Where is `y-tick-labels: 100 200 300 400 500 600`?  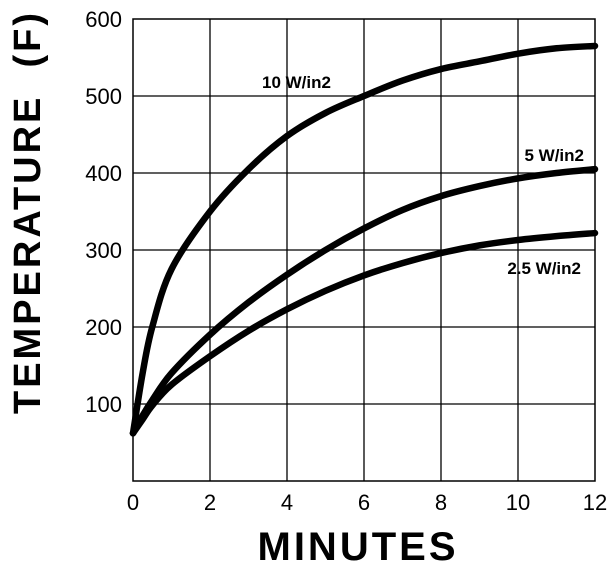
y-tick-labels: 100 200 300 400 500 600 is located at coordinates (103, 212).